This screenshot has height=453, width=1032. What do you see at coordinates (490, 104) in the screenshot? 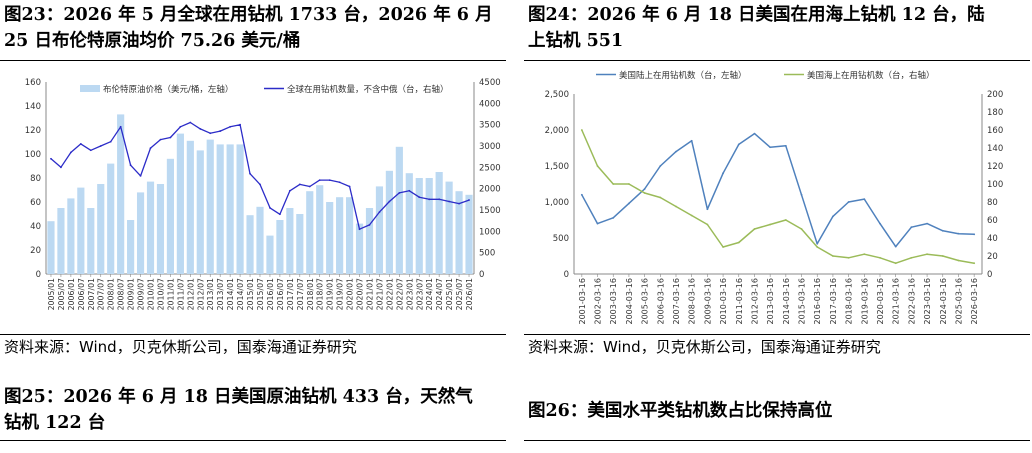
I see `y-right-tick-label: 4000` at bounding box center [490, 104].